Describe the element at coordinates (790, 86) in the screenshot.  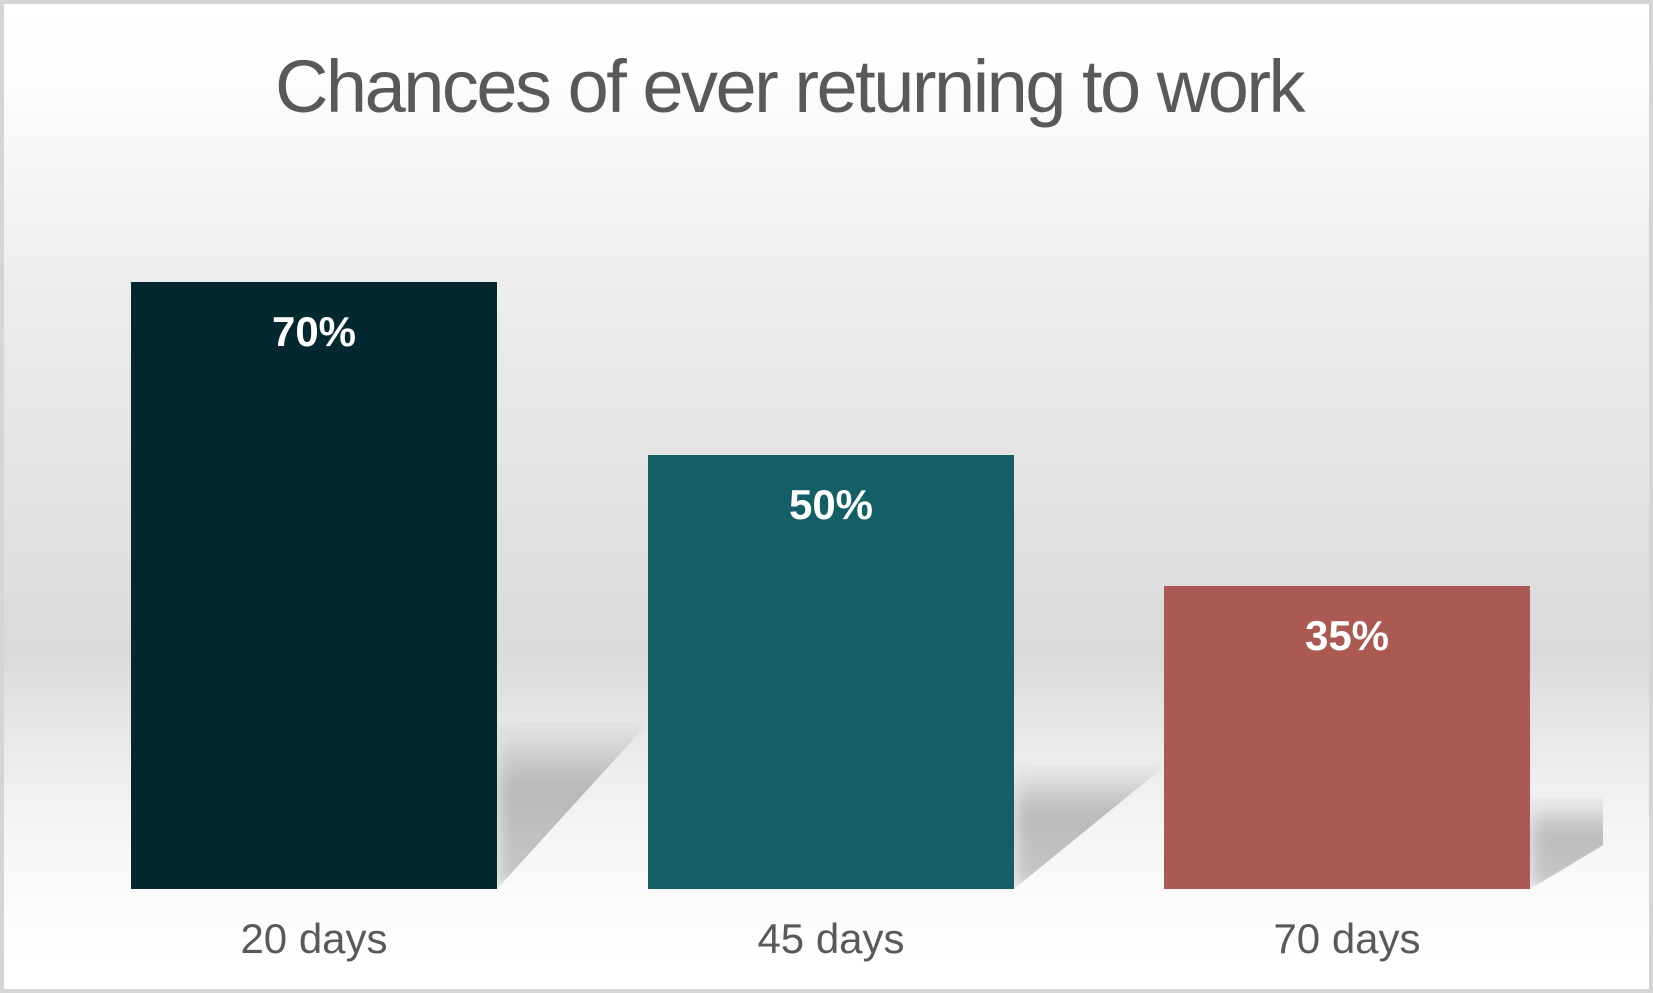
I see `chart-title: Chances of ever returning to work` at that location.